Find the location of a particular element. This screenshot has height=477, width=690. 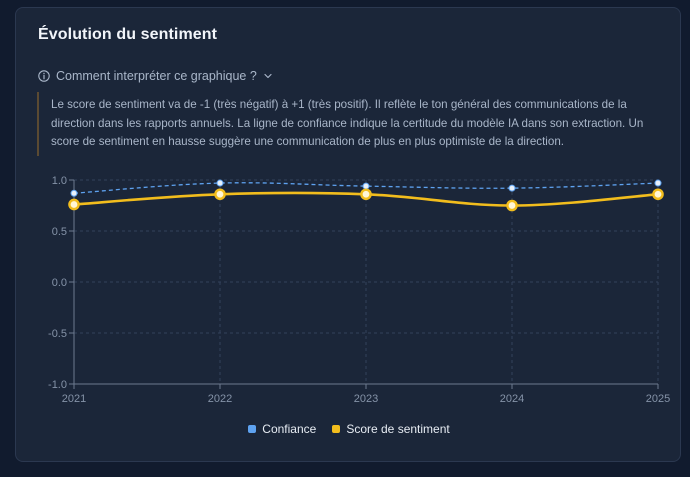

x-tick-label: 2024 is located at coordinates (512, 399).